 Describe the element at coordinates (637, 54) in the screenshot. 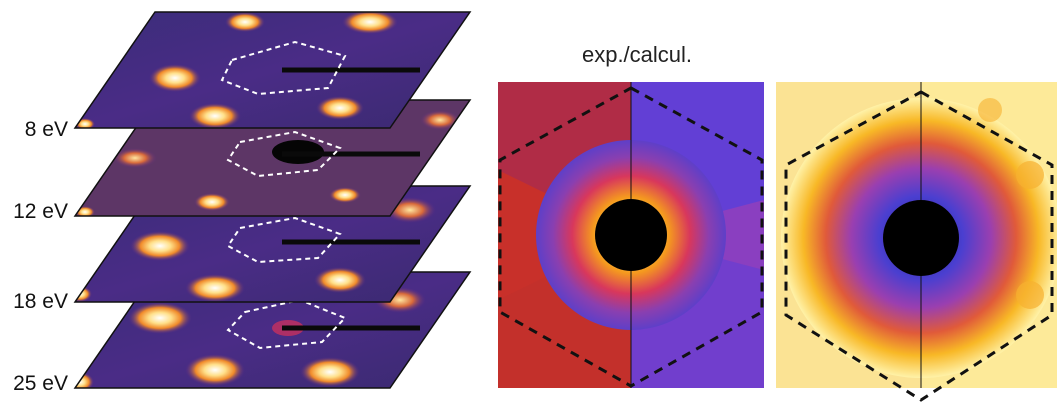

I see `panel-title: exp./calcul.` at that location.